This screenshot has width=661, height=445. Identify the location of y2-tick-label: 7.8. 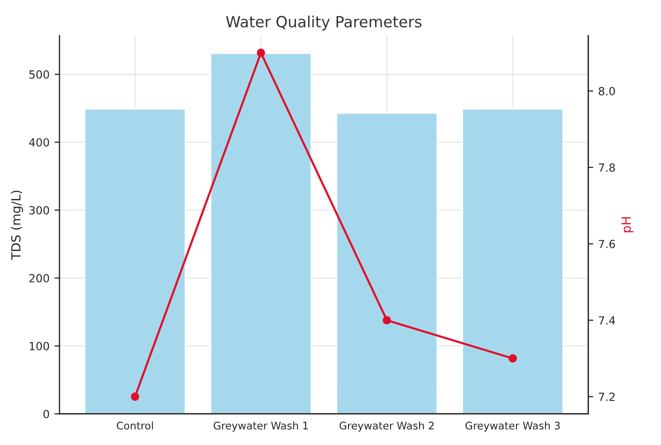
(606, 167).